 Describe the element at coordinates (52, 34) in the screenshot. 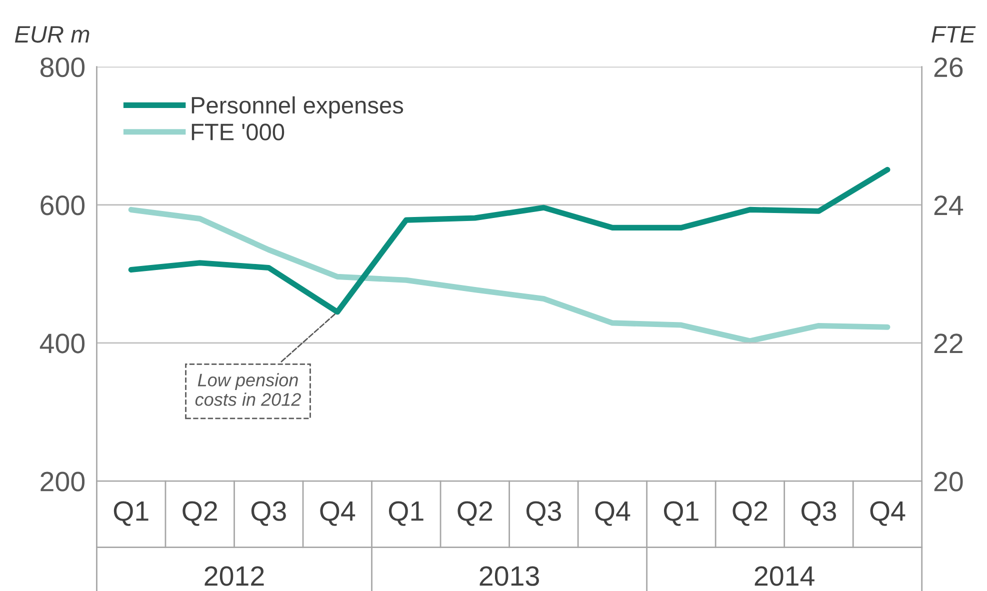

I see `y-axis-title: EUR m` at that location.